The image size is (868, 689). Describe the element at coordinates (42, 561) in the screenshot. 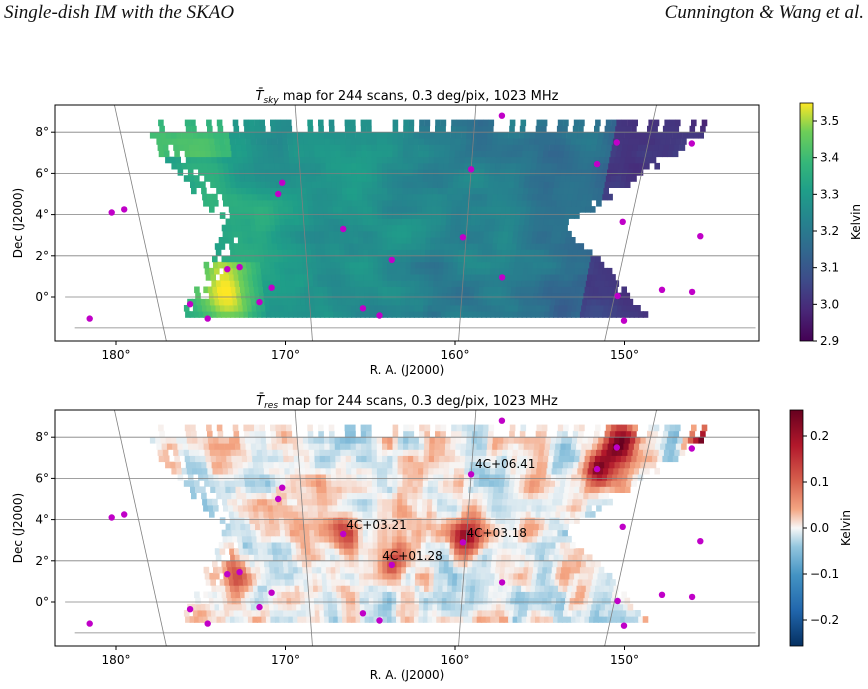

I see `y-tick-label: 2°` at that location.